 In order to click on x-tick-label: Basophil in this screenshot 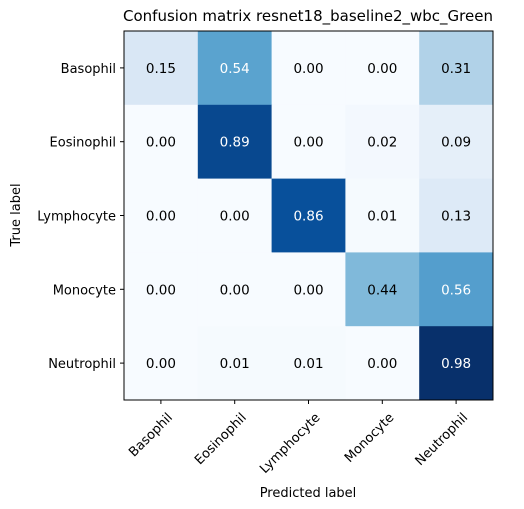, I will do `click(151, 435)`.